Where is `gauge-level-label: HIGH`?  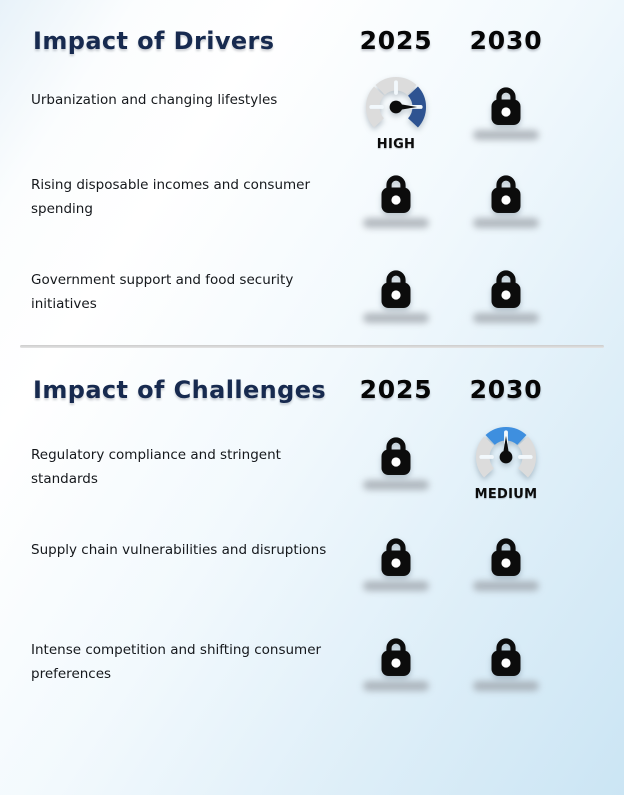
gauge-level-label: HIGH is located at coordinates (396, 144).